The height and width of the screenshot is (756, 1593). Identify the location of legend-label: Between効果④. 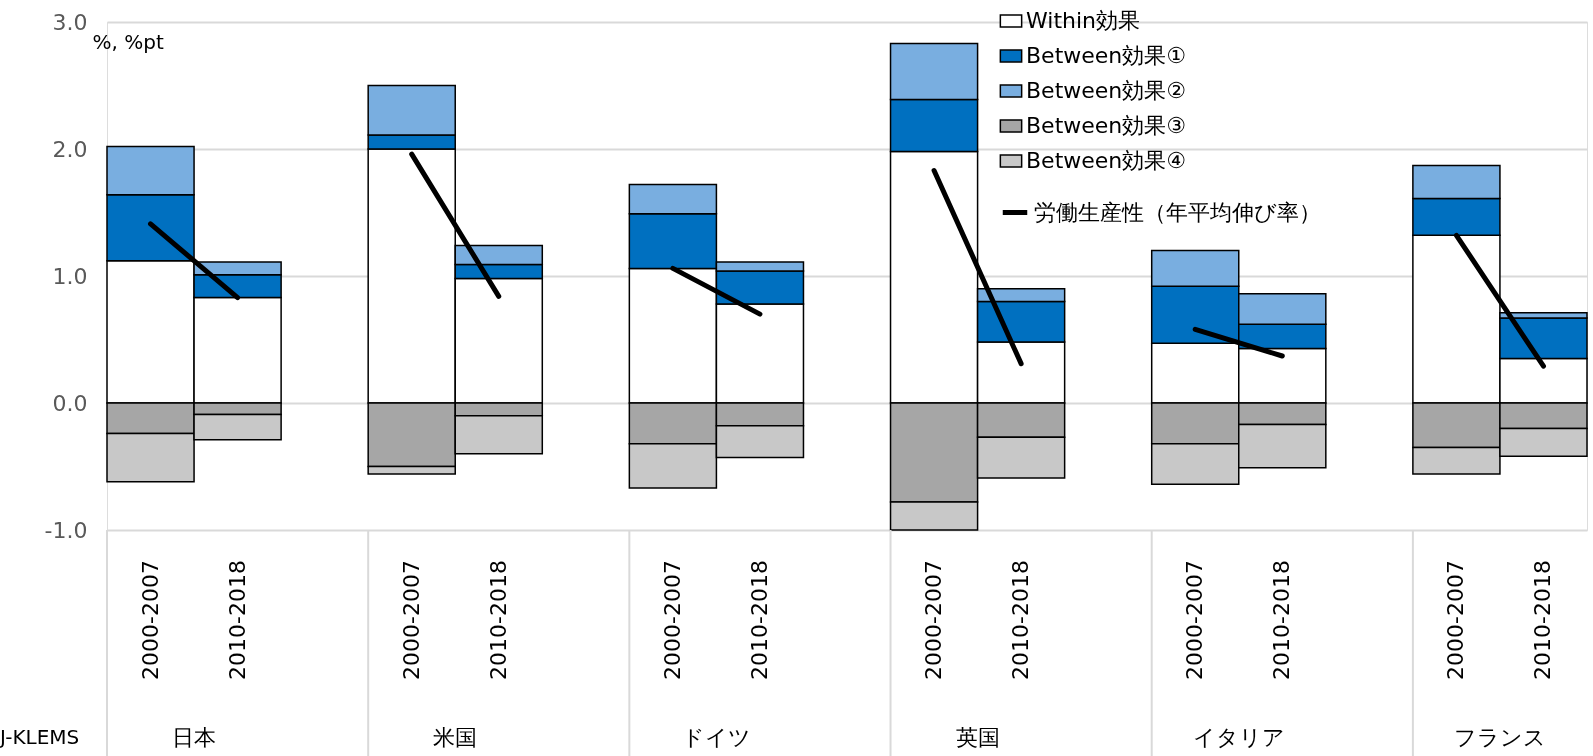
(1106, 160).